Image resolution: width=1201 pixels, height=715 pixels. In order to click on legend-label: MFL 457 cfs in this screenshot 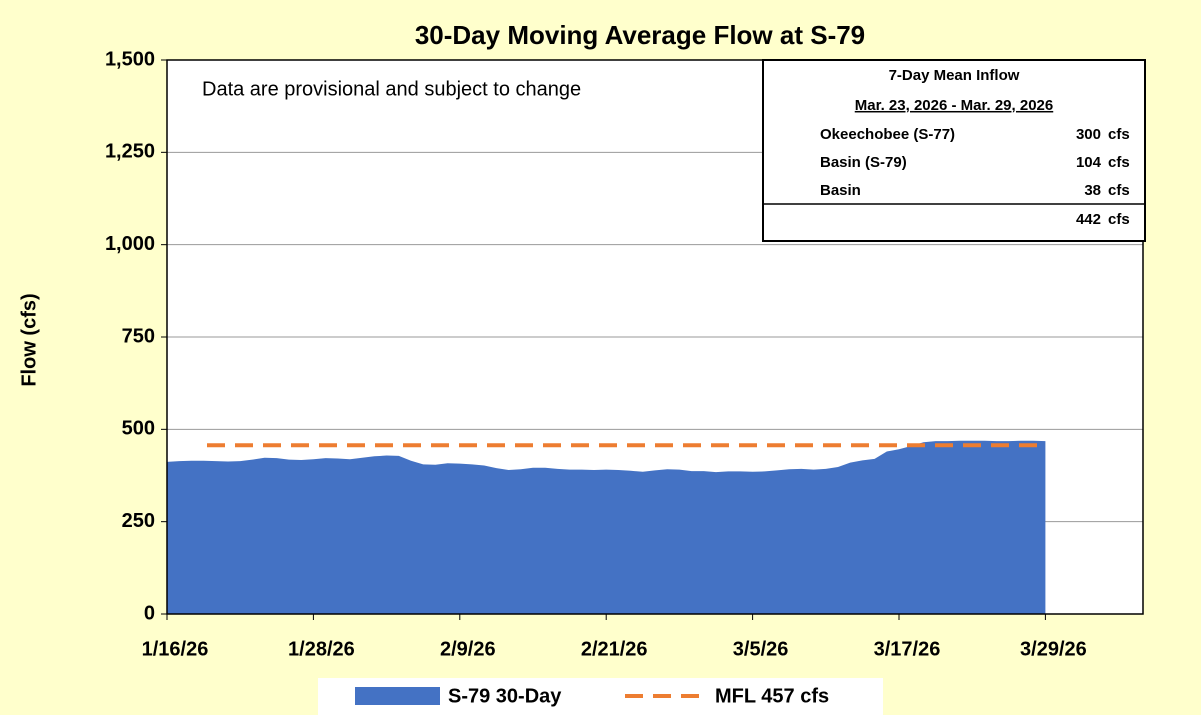, I will do `click(772, 696)`.